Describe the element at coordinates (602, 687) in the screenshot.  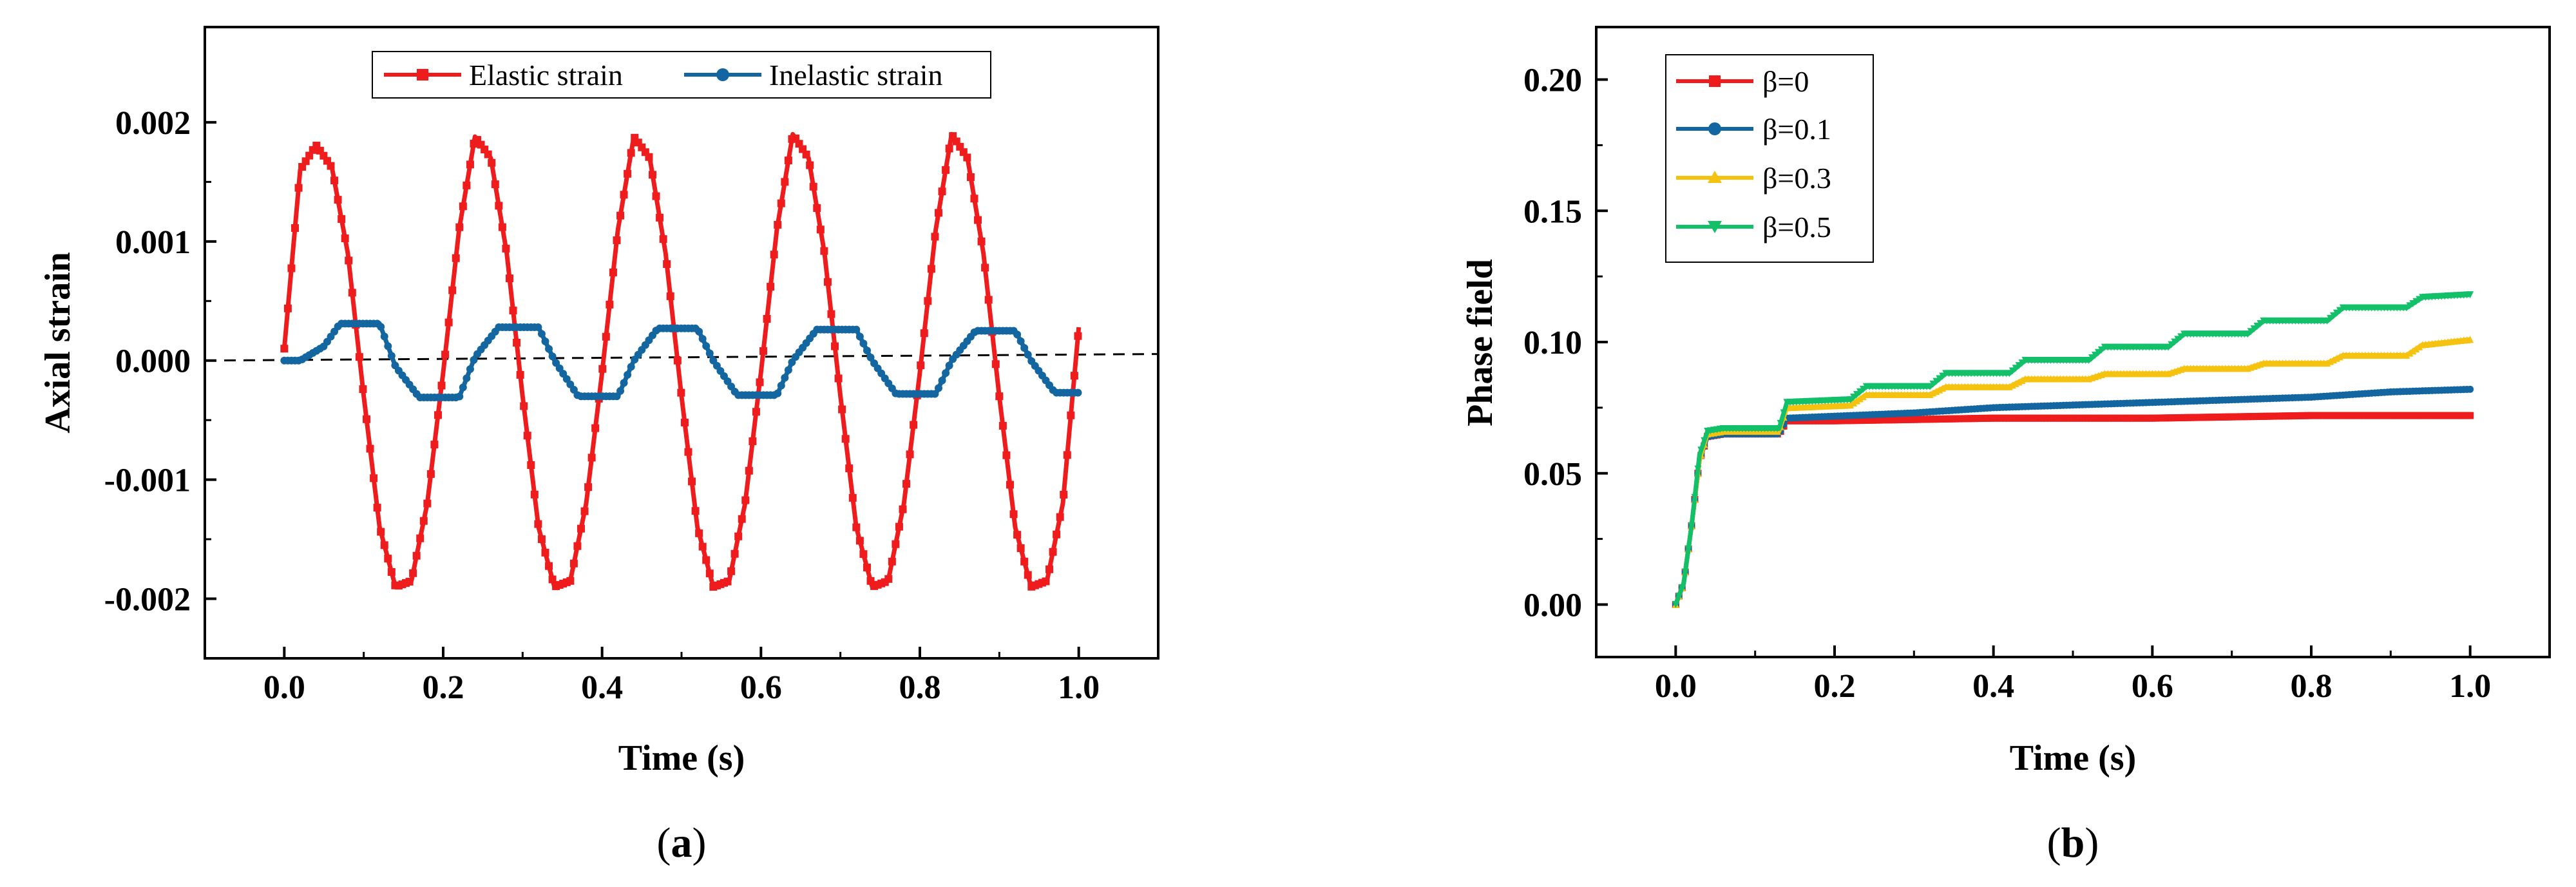
I see `chart-a-x-tick-label: 0.4` at that location.